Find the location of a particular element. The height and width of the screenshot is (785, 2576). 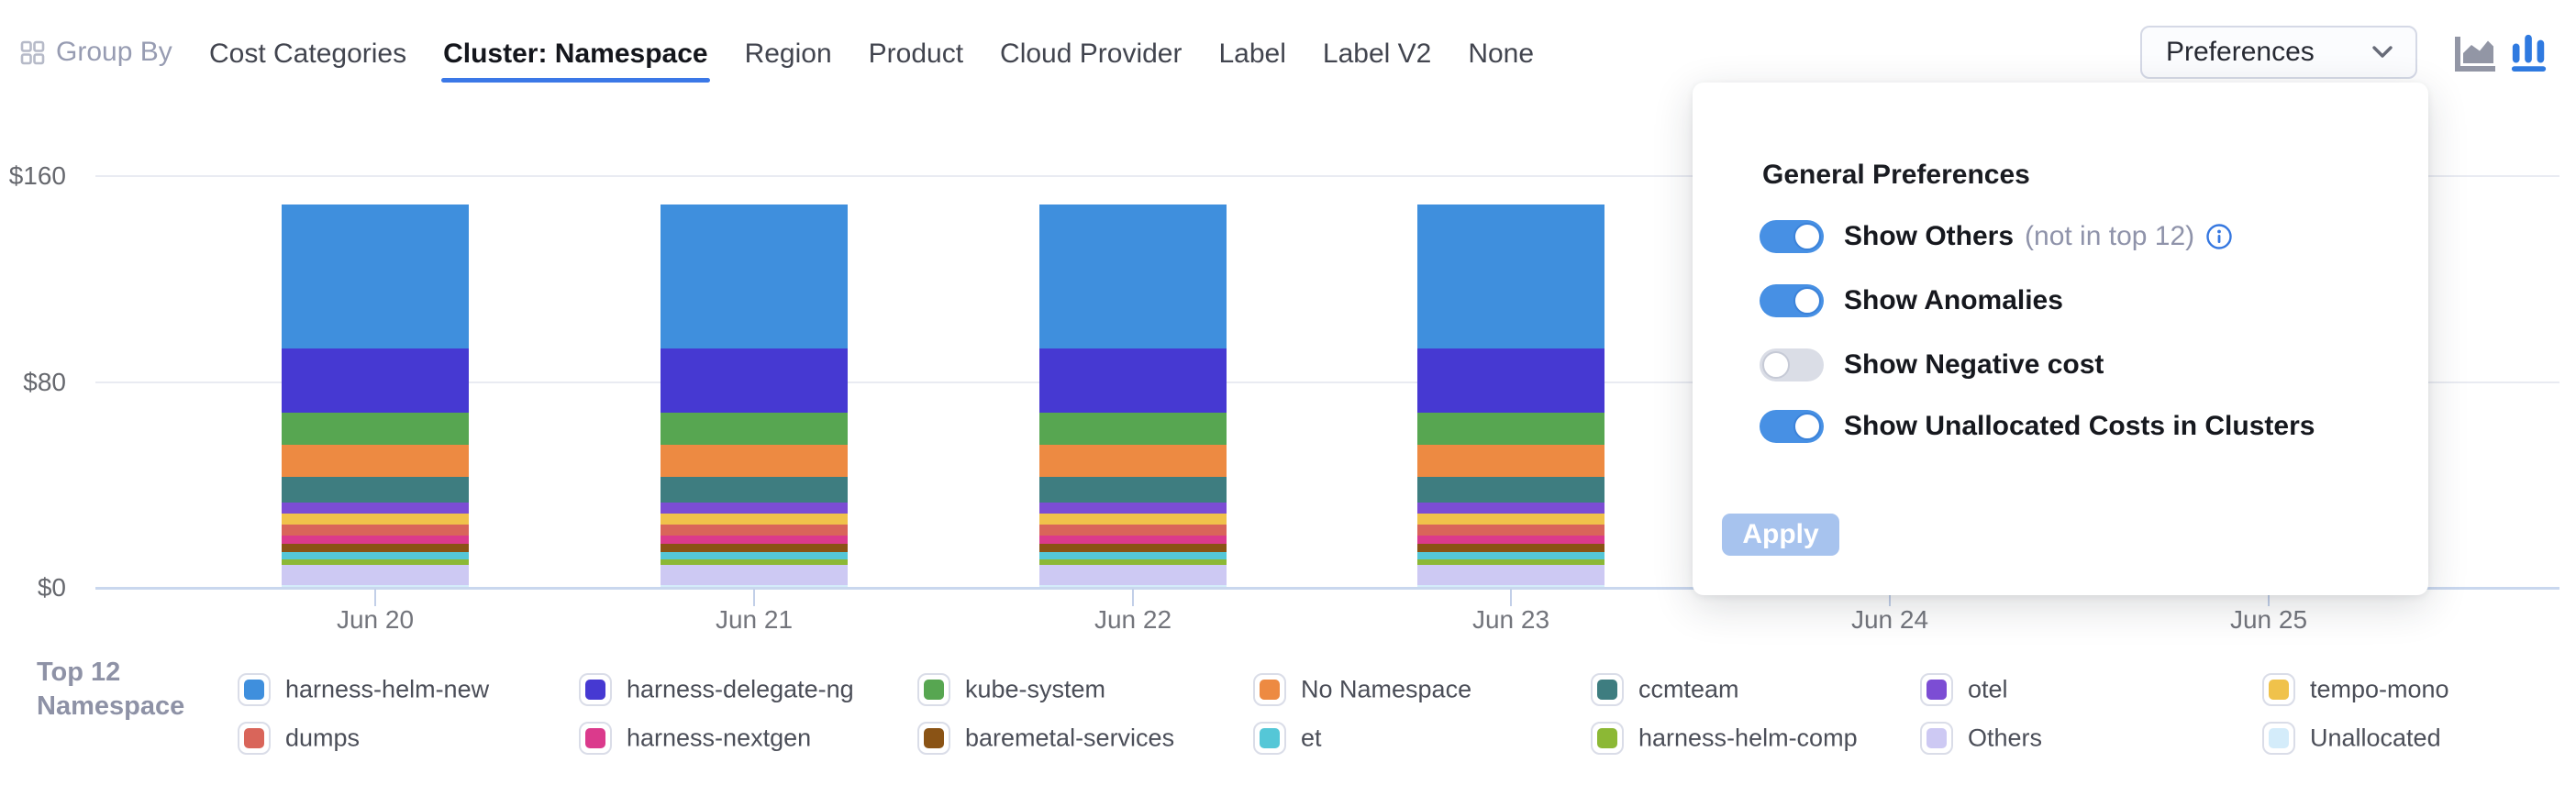

legend-chip-otel is located at coordinates (1936, 689).